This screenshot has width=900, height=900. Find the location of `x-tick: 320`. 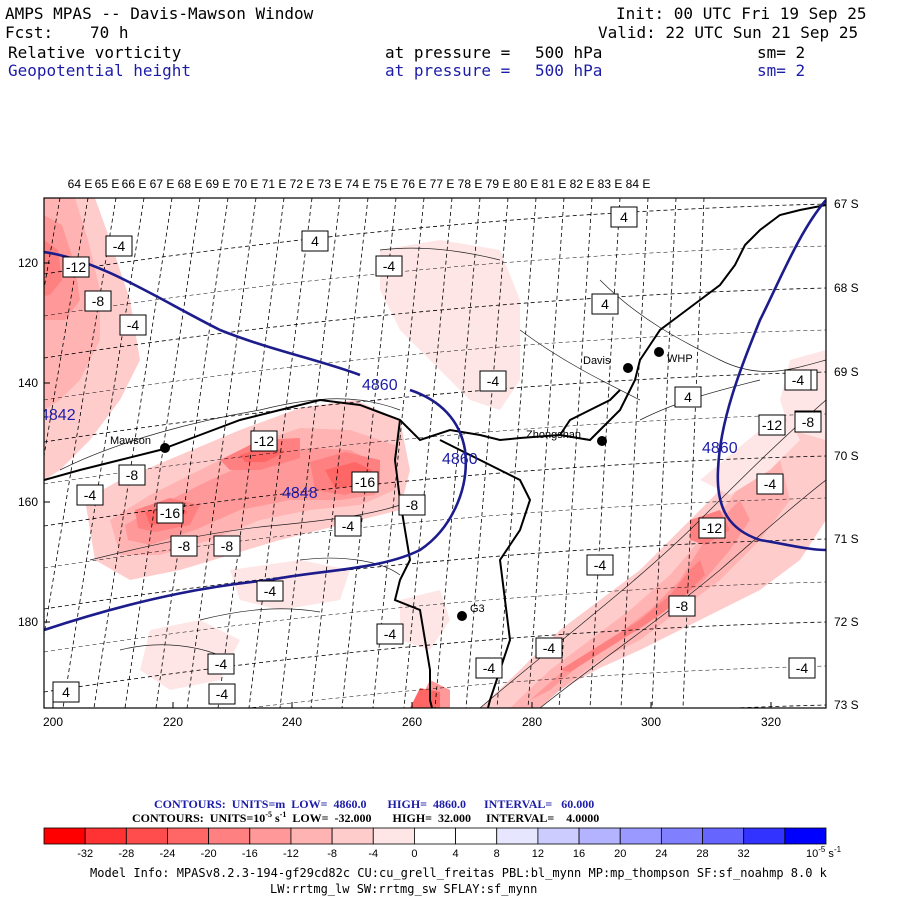

x-tick: 320 is located at coordinates (771, 722).